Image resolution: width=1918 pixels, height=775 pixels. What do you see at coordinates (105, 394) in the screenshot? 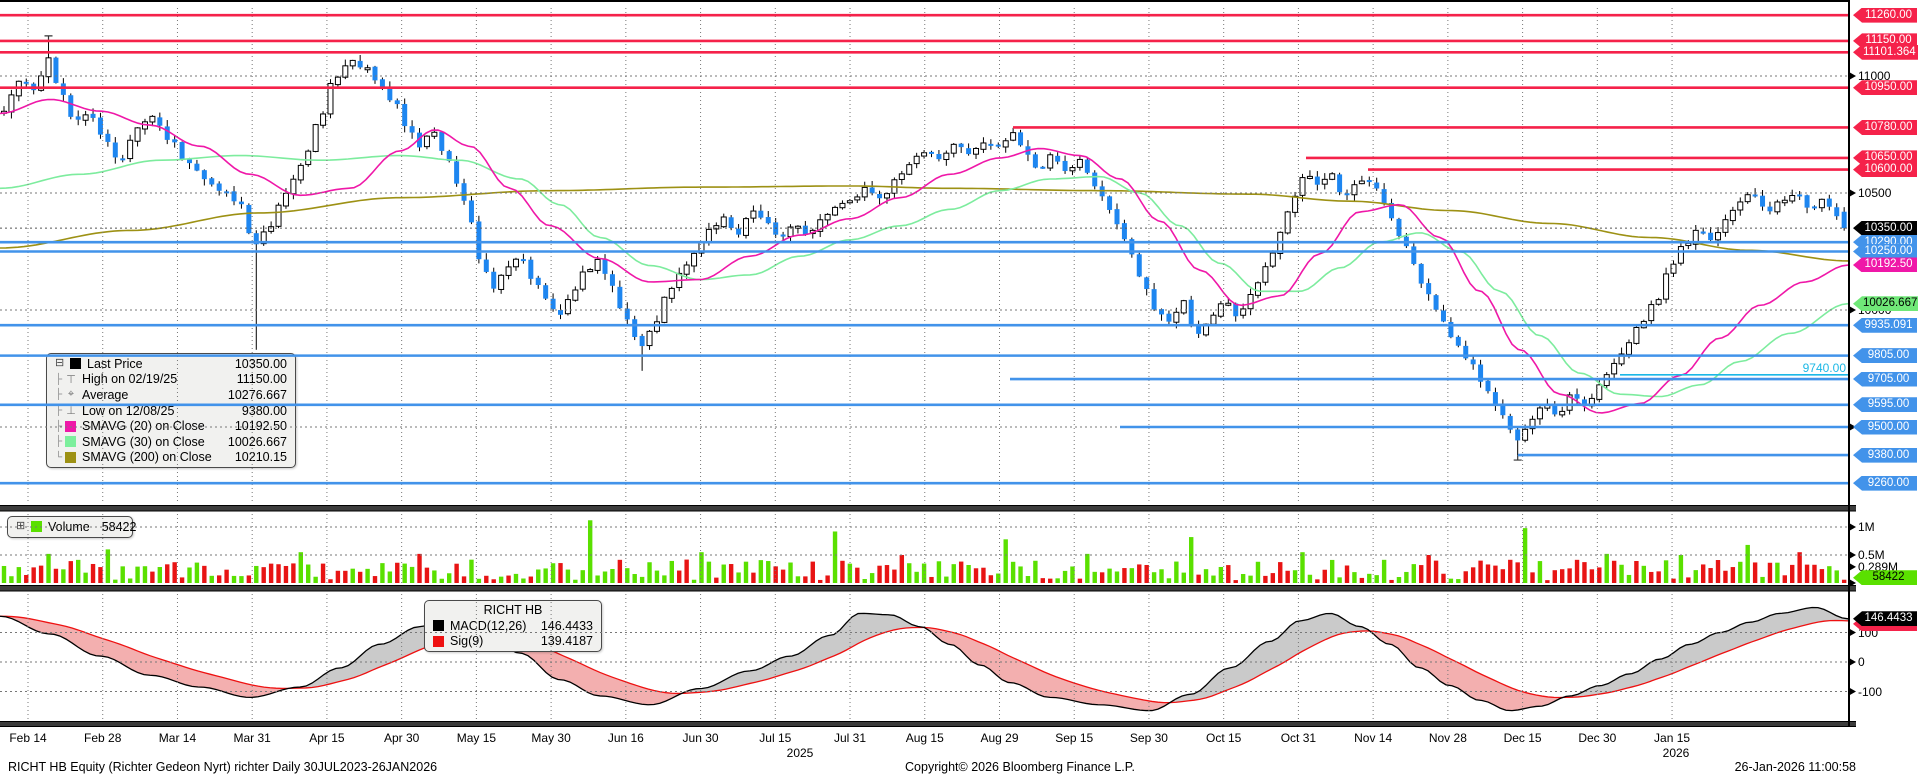
I see `legend-label: Average` at bounding box center [105, 394].